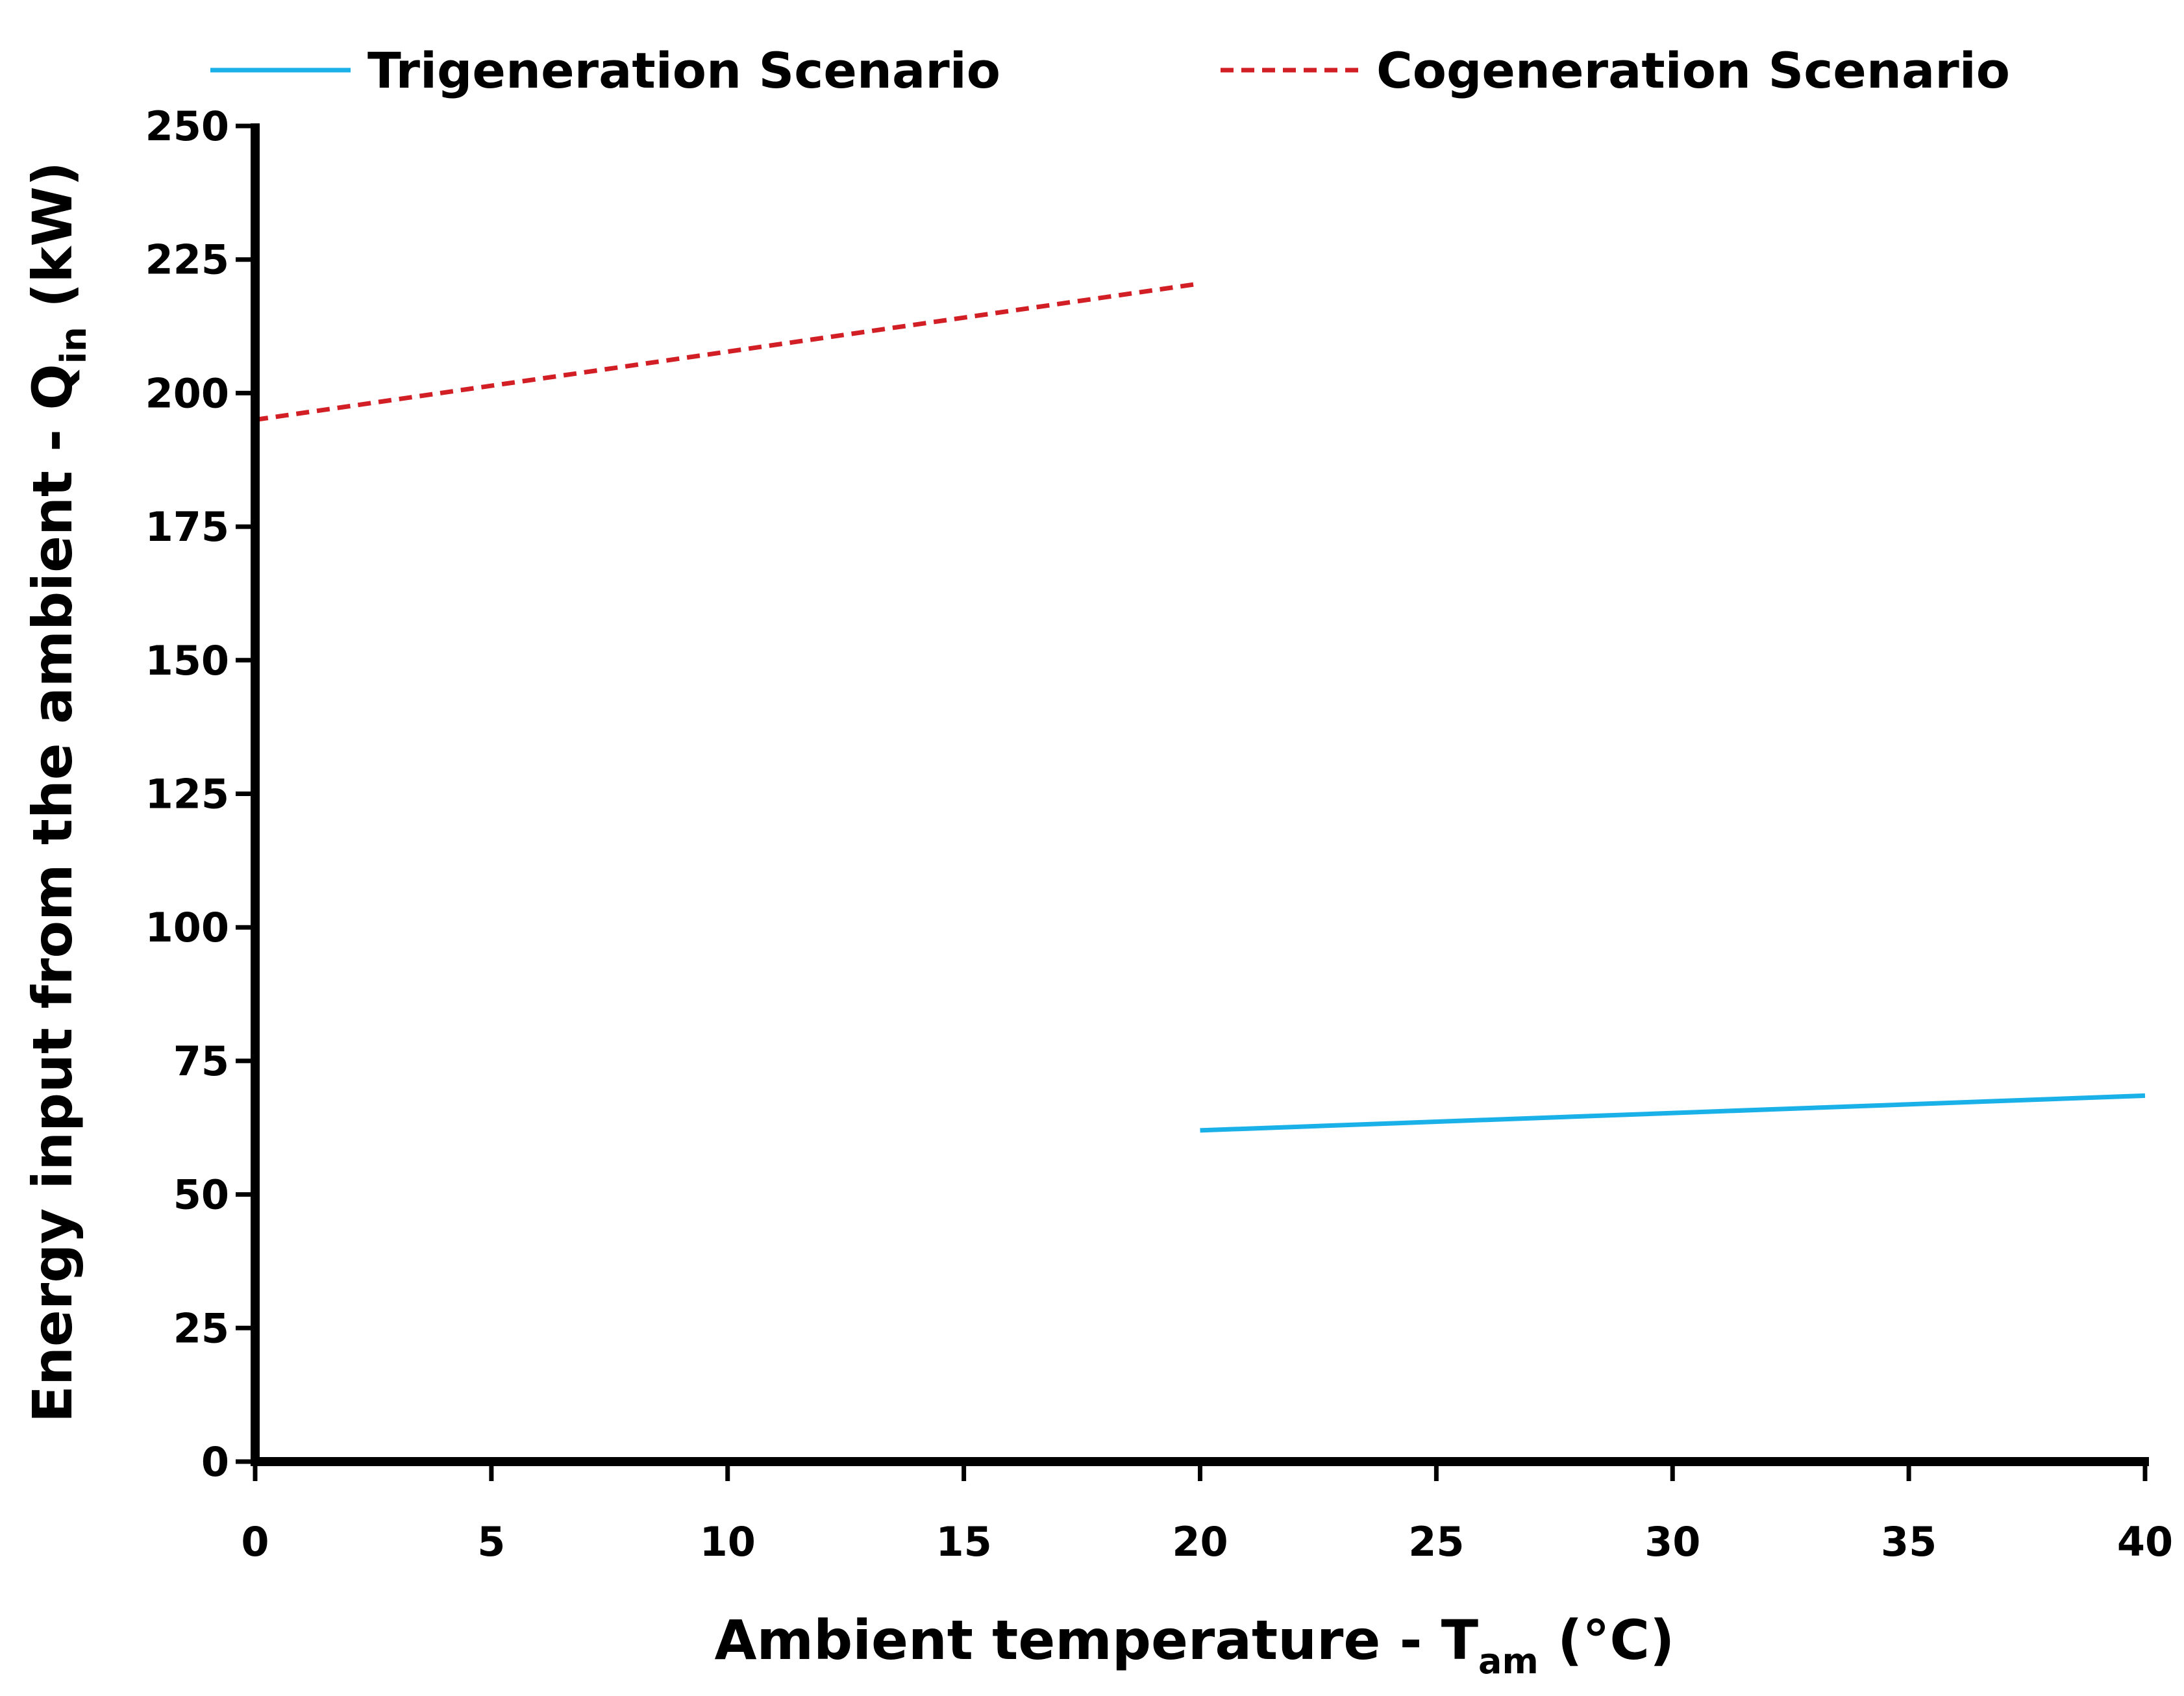 This screenshot has height=1696, width=2184. Describe the element at coordinates (2145, 1541) in the screenshot. I see `x-tick-label-40: 40` at that location.